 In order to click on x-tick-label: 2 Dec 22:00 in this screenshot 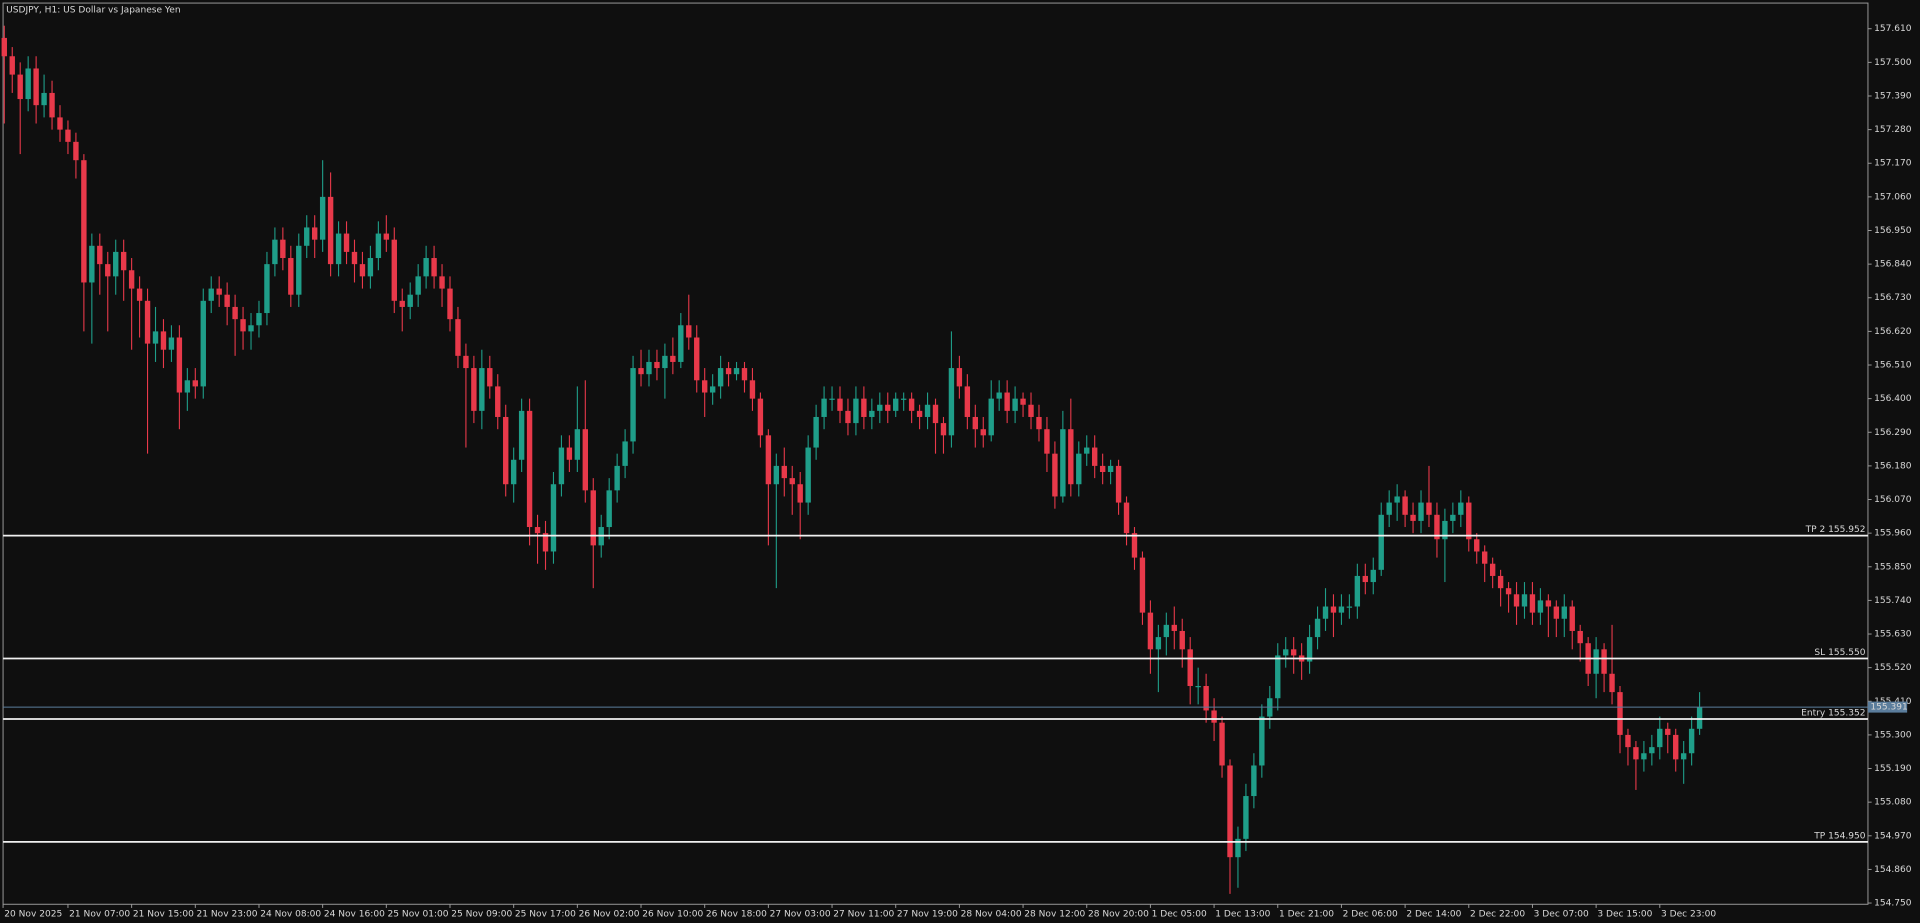, I will do `click(1497, 915)`.